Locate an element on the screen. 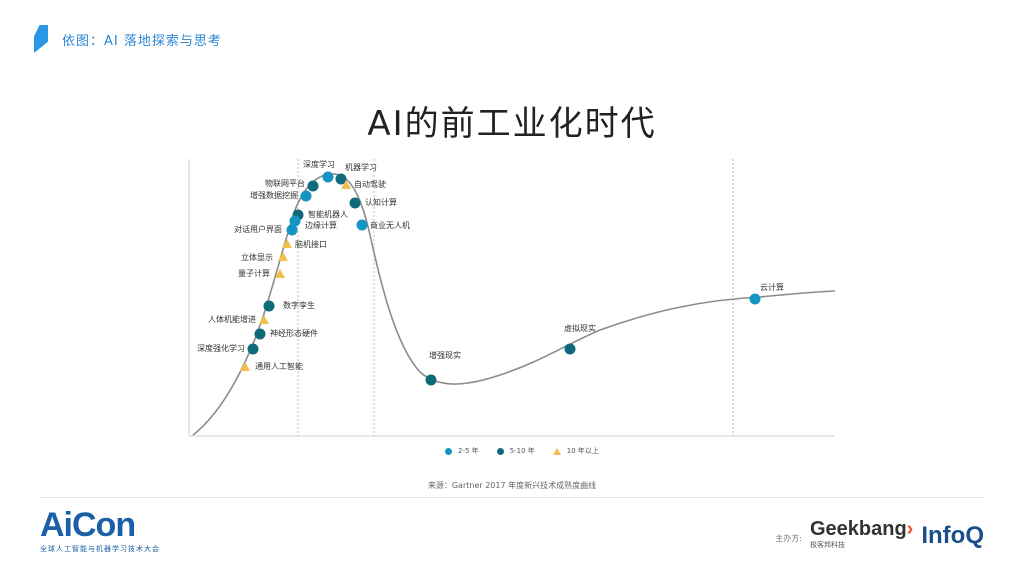  point-label: 增强现实 is located at coordinates (445, 355).